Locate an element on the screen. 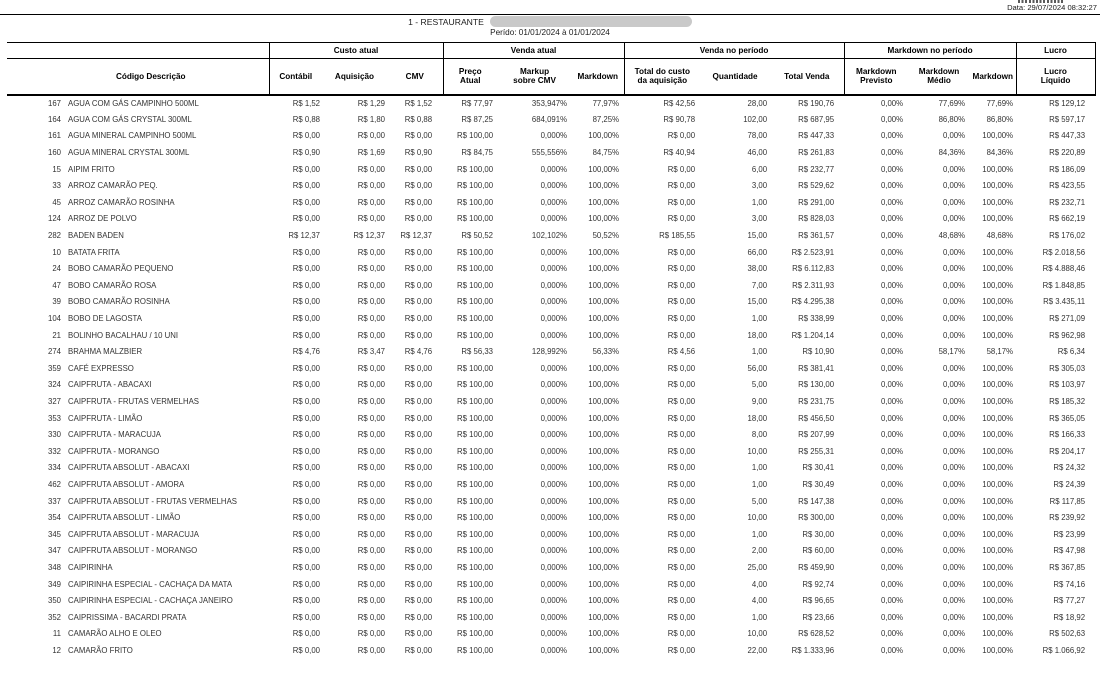  cell-descricao: CAIPRISSIMA - BACARDI PRATA is located at coordinates (127, 617).